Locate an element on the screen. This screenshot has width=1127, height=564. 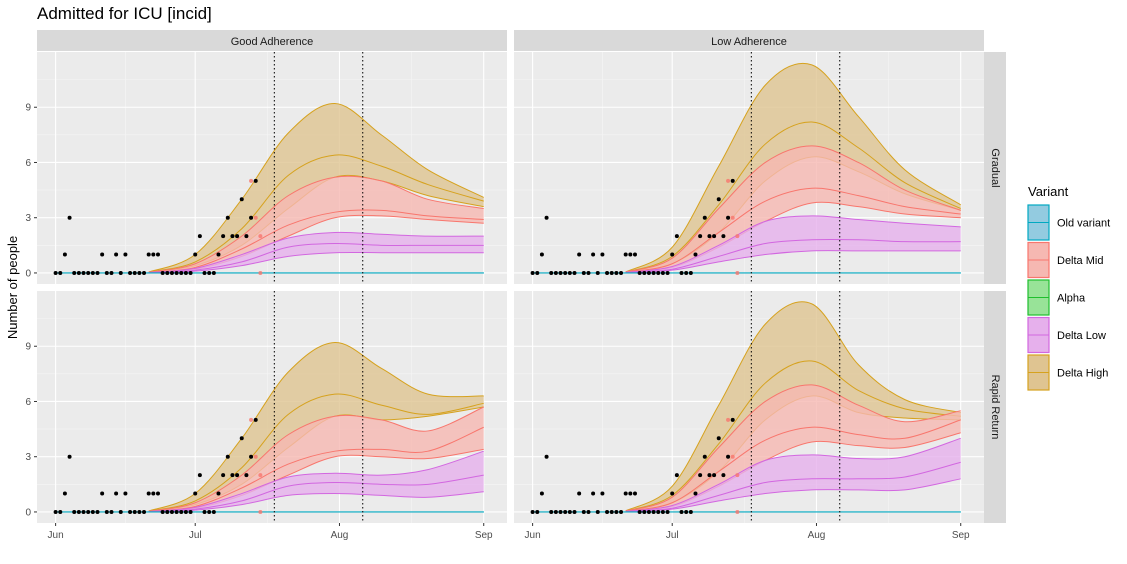
legend-label: Delta Low is located at coordinates (1081, 336).